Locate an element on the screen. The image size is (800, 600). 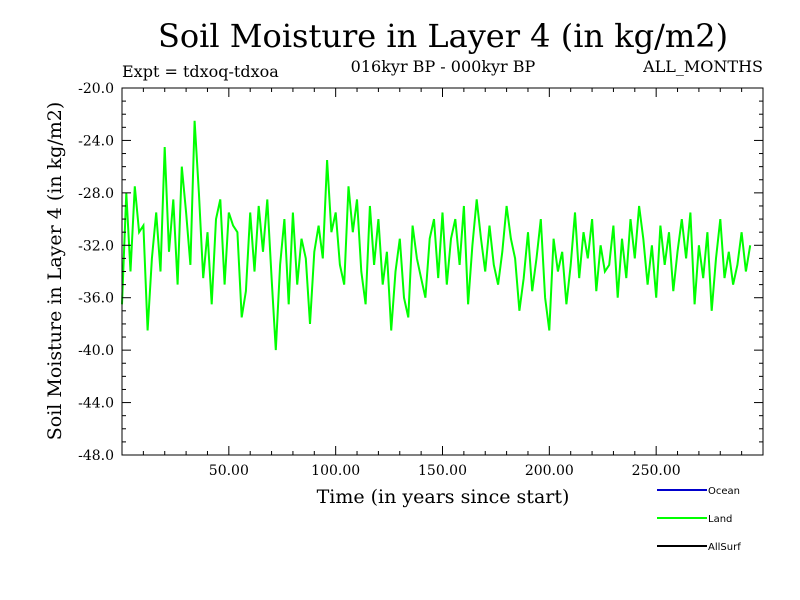
legend-label-ocean: Ocean is located at coordinates (724, 491).